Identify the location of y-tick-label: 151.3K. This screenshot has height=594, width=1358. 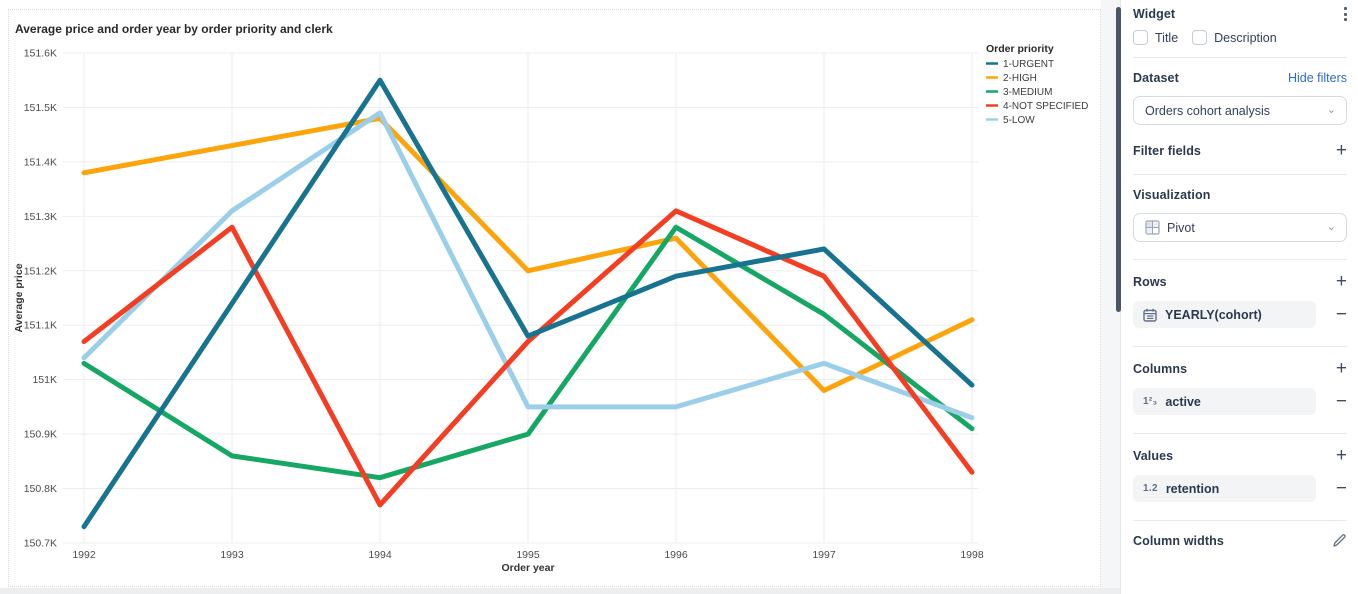
(40, 217).